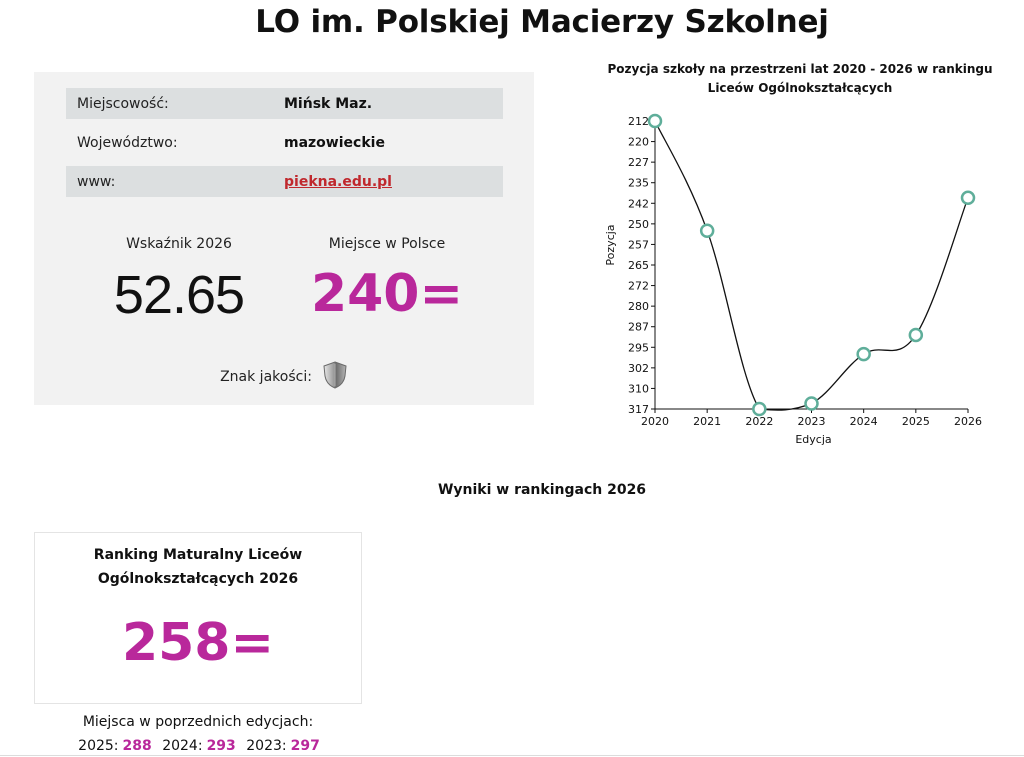 The height and width of the screenshot is (757, 1024). I want to click on data-point-2023, so click(811, 403).